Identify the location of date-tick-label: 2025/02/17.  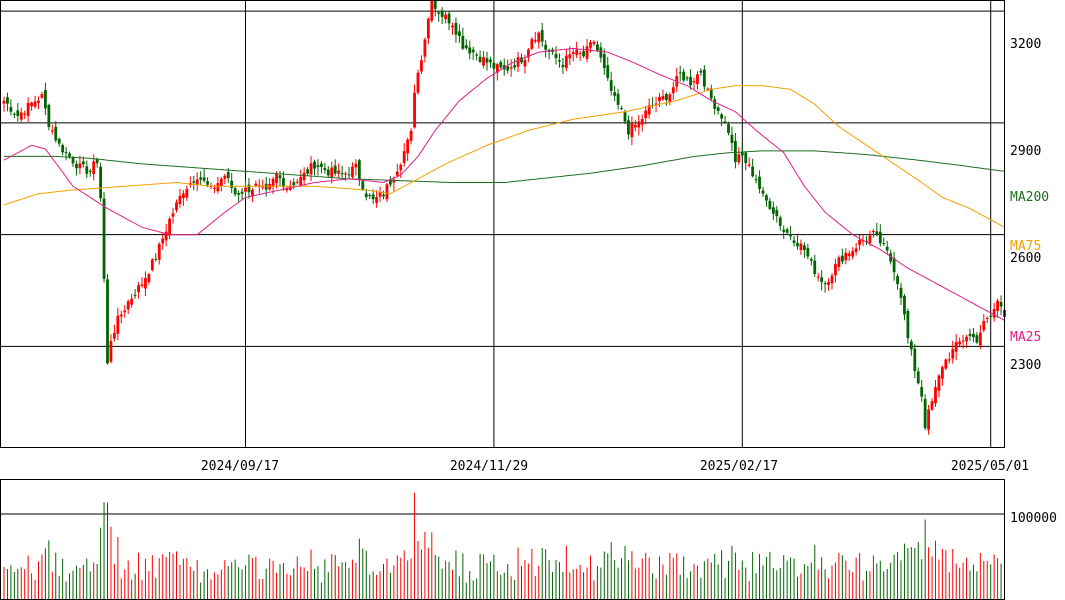
(739, 466).